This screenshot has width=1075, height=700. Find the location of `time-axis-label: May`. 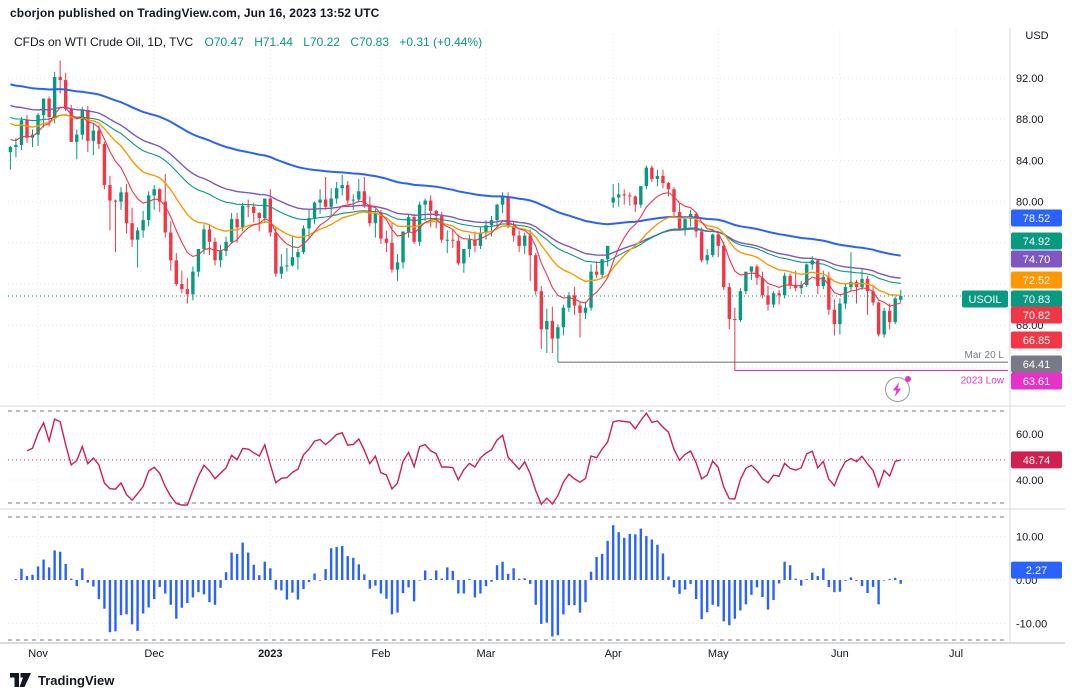

time-axis-label: May is located at coordinates (718, 654).